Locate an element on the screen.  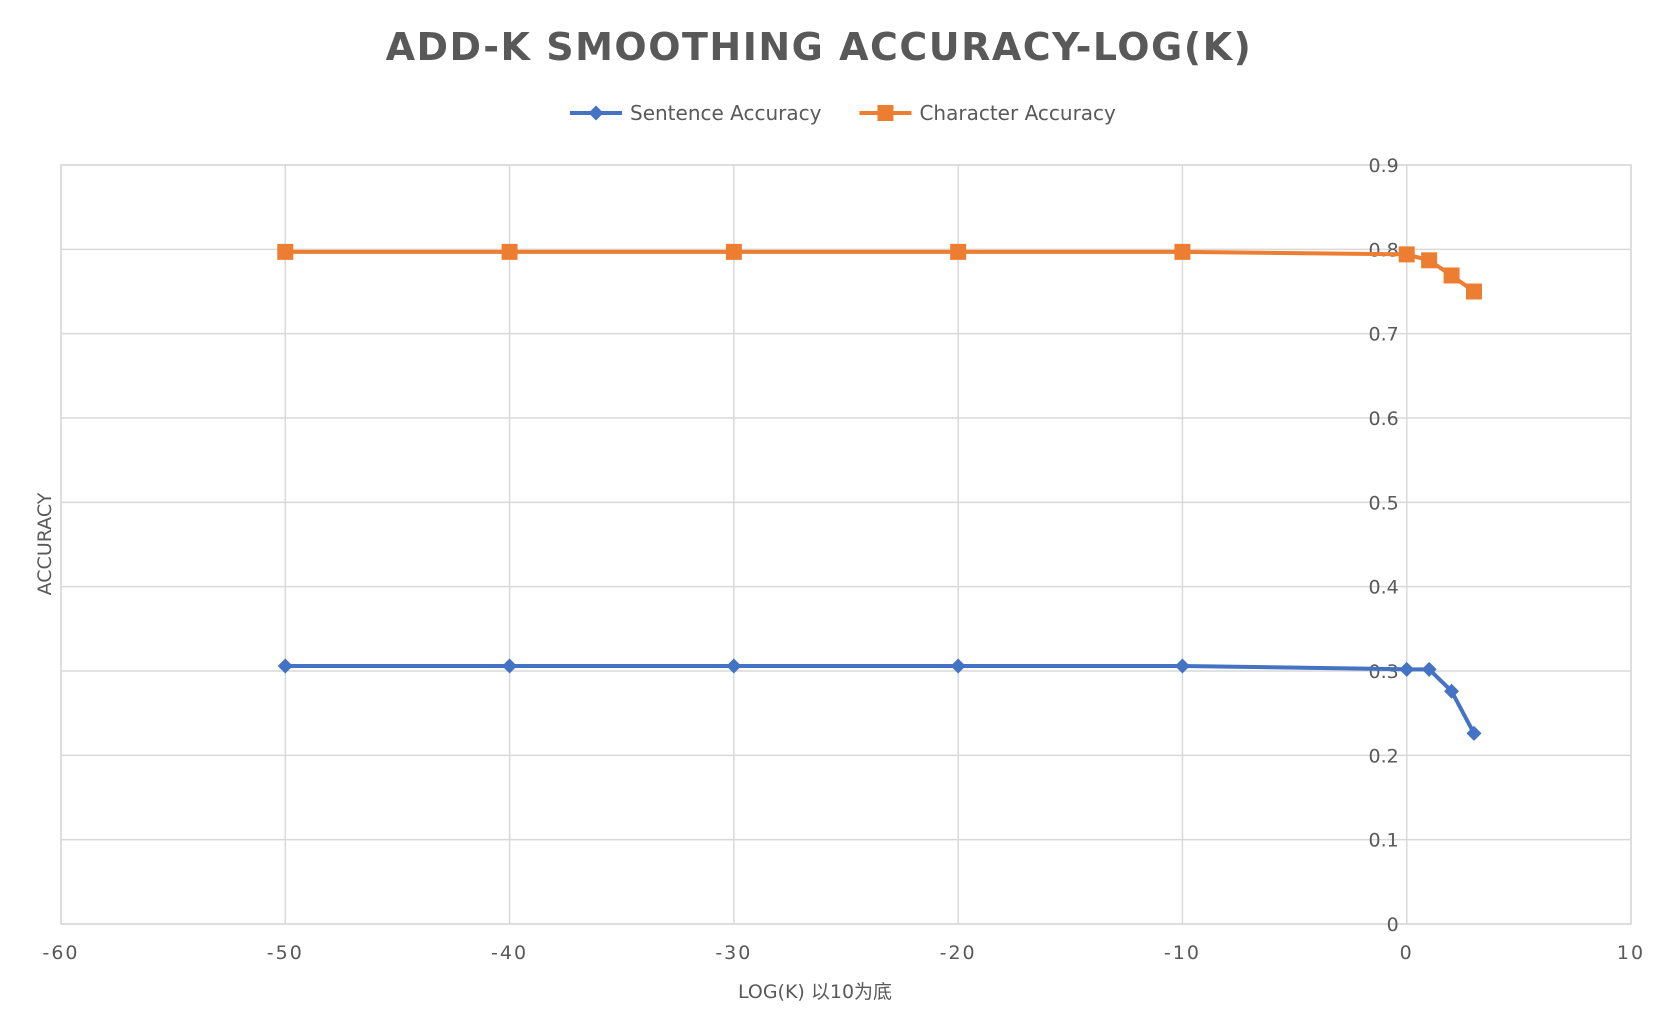
chart-title: ADD-K SMOOTHING ACCURACY-LOG(K) is located at coordinates (819, 47).